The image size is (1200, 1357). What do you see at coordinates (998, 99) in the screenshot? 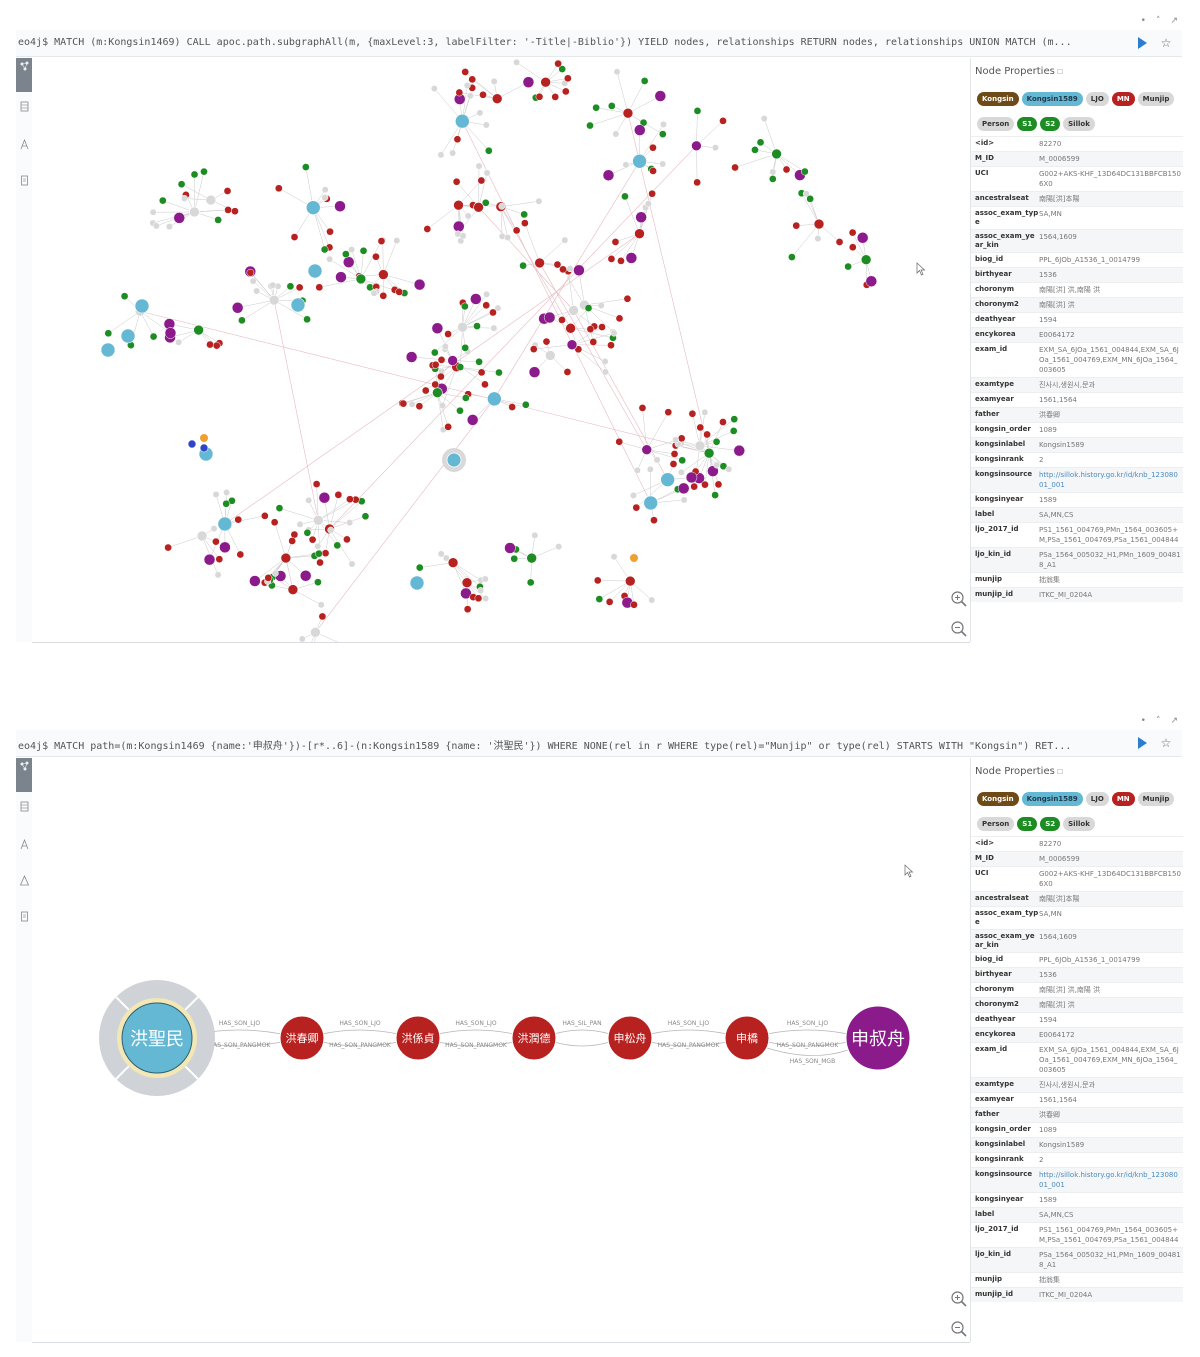
I see `label-chip-kongsin: Kongsin` at bounding box center [998, 99].